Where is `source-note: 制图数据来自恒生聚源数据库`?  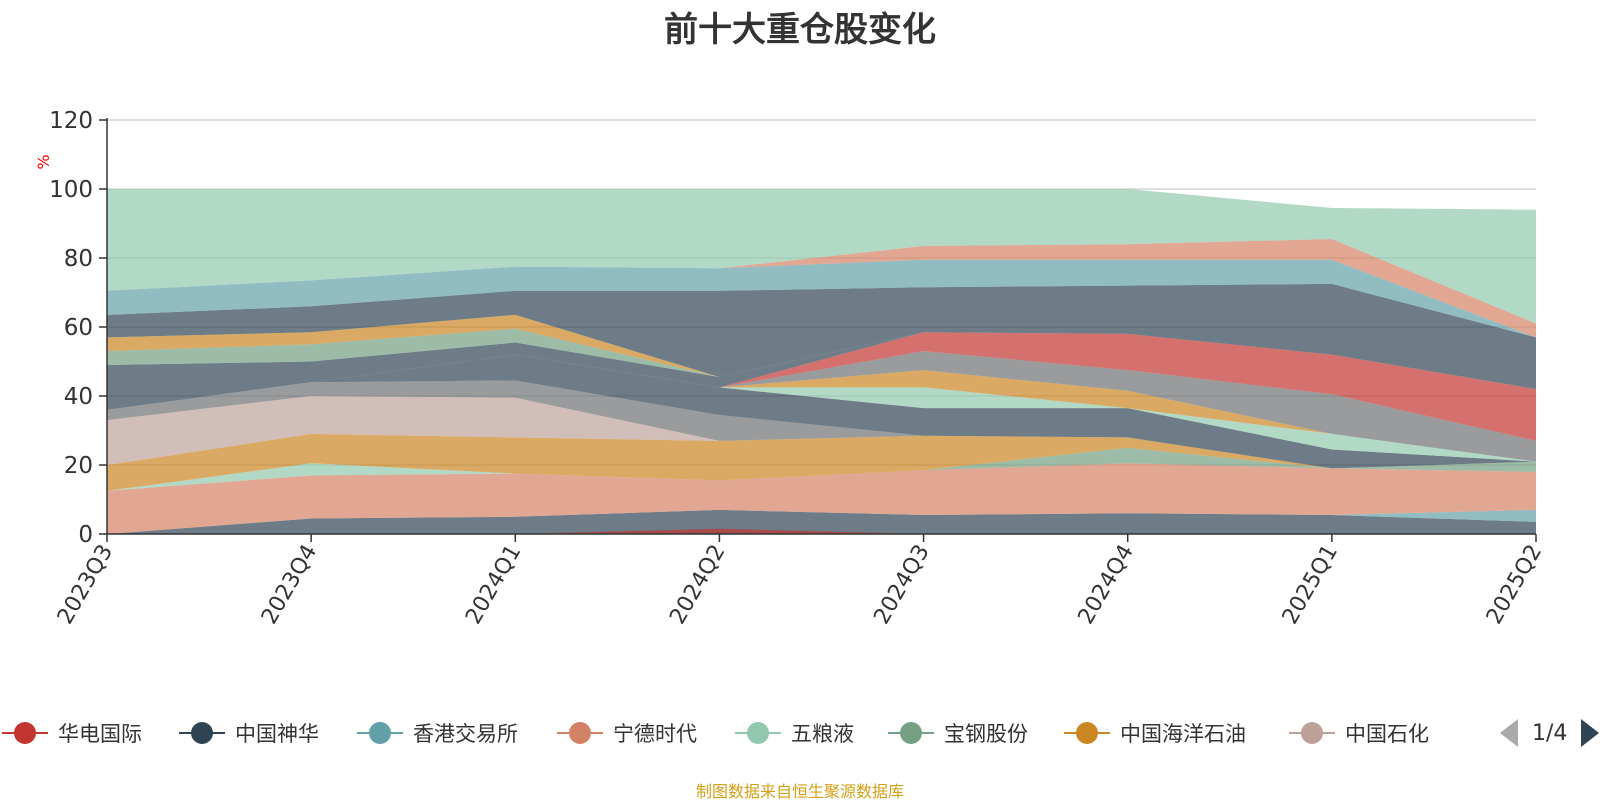
source-note: 制图数据来自恒生聚源数据库 is located at coordinates (799, 791).